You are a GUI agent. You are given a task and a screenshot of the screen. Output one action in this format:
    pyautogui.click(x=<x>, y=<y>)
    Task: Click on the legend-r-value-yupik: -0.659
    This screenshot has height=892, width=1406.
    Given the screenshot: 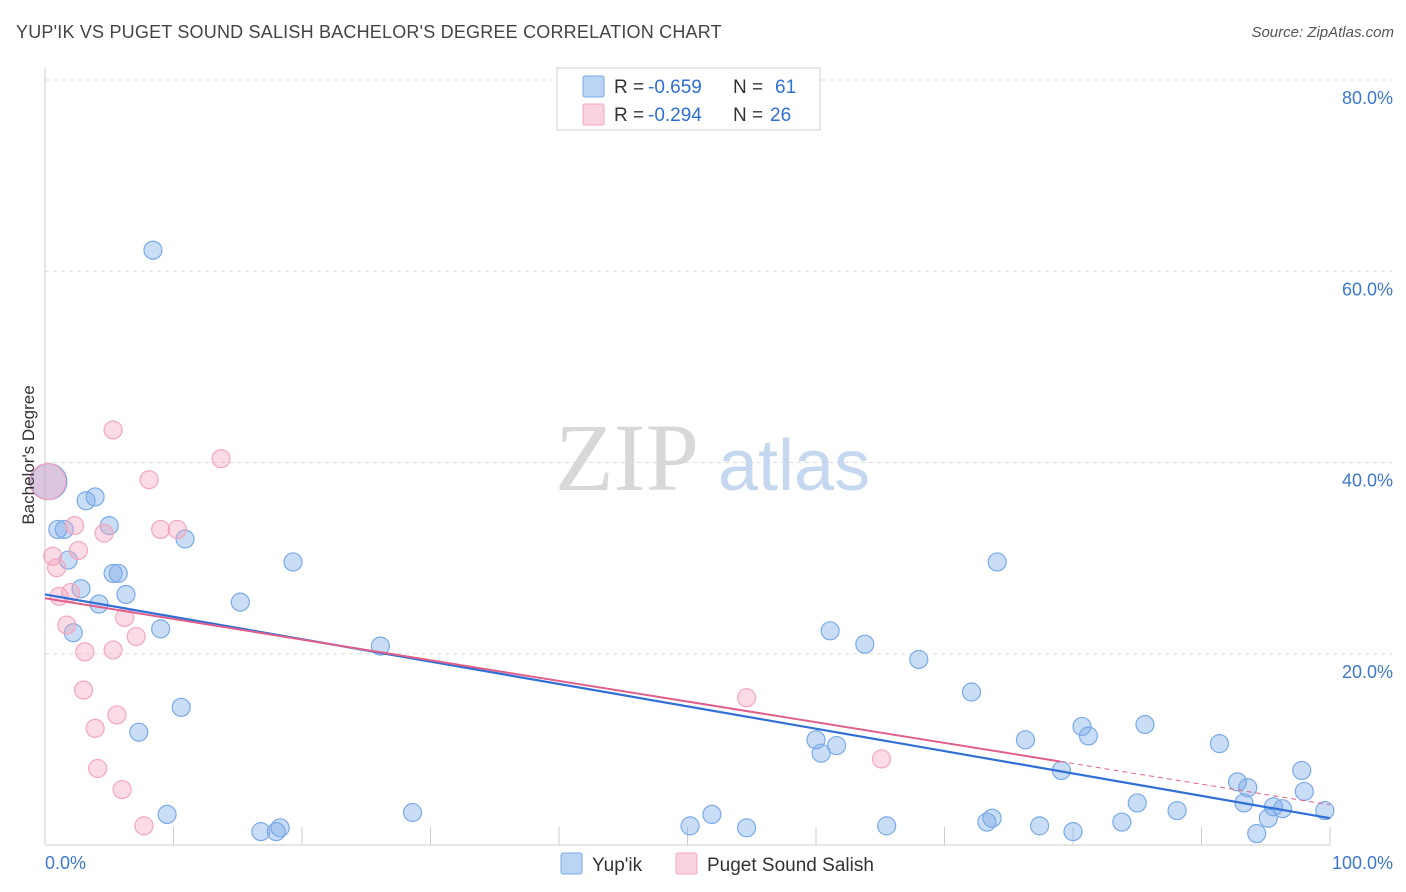 What is the action you would take?
    pyautogui.click(x=675, y=87)
    